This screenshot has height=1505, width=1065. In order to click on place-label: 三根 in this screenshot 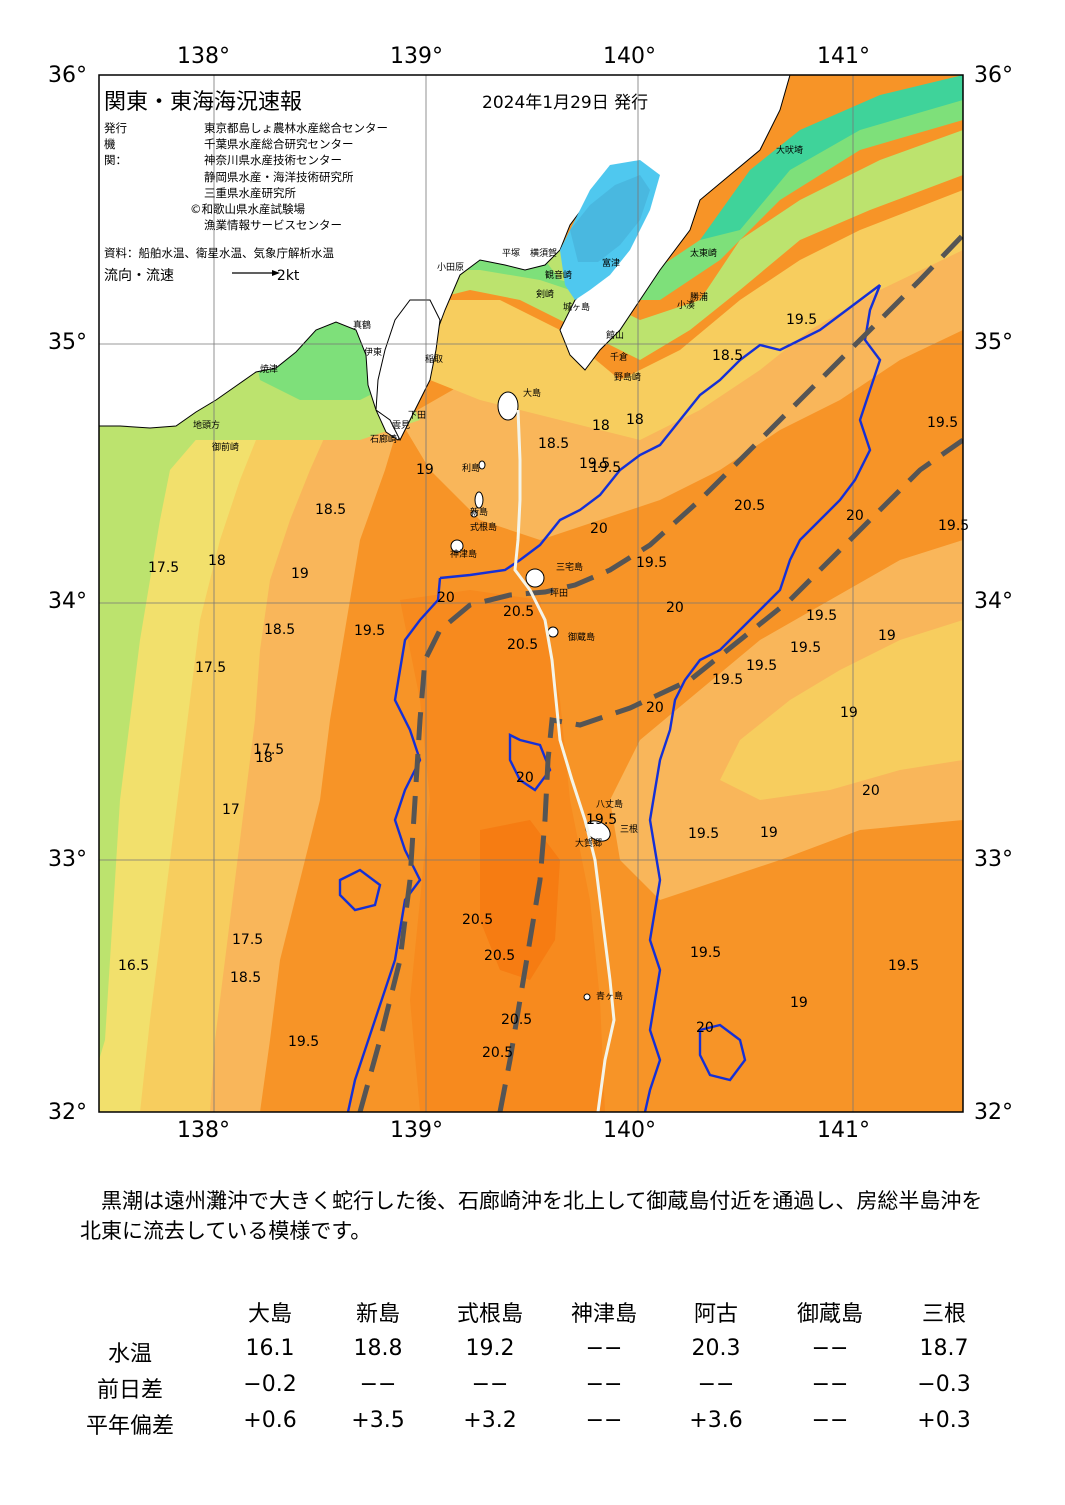, I will do `click(629, 830)`.